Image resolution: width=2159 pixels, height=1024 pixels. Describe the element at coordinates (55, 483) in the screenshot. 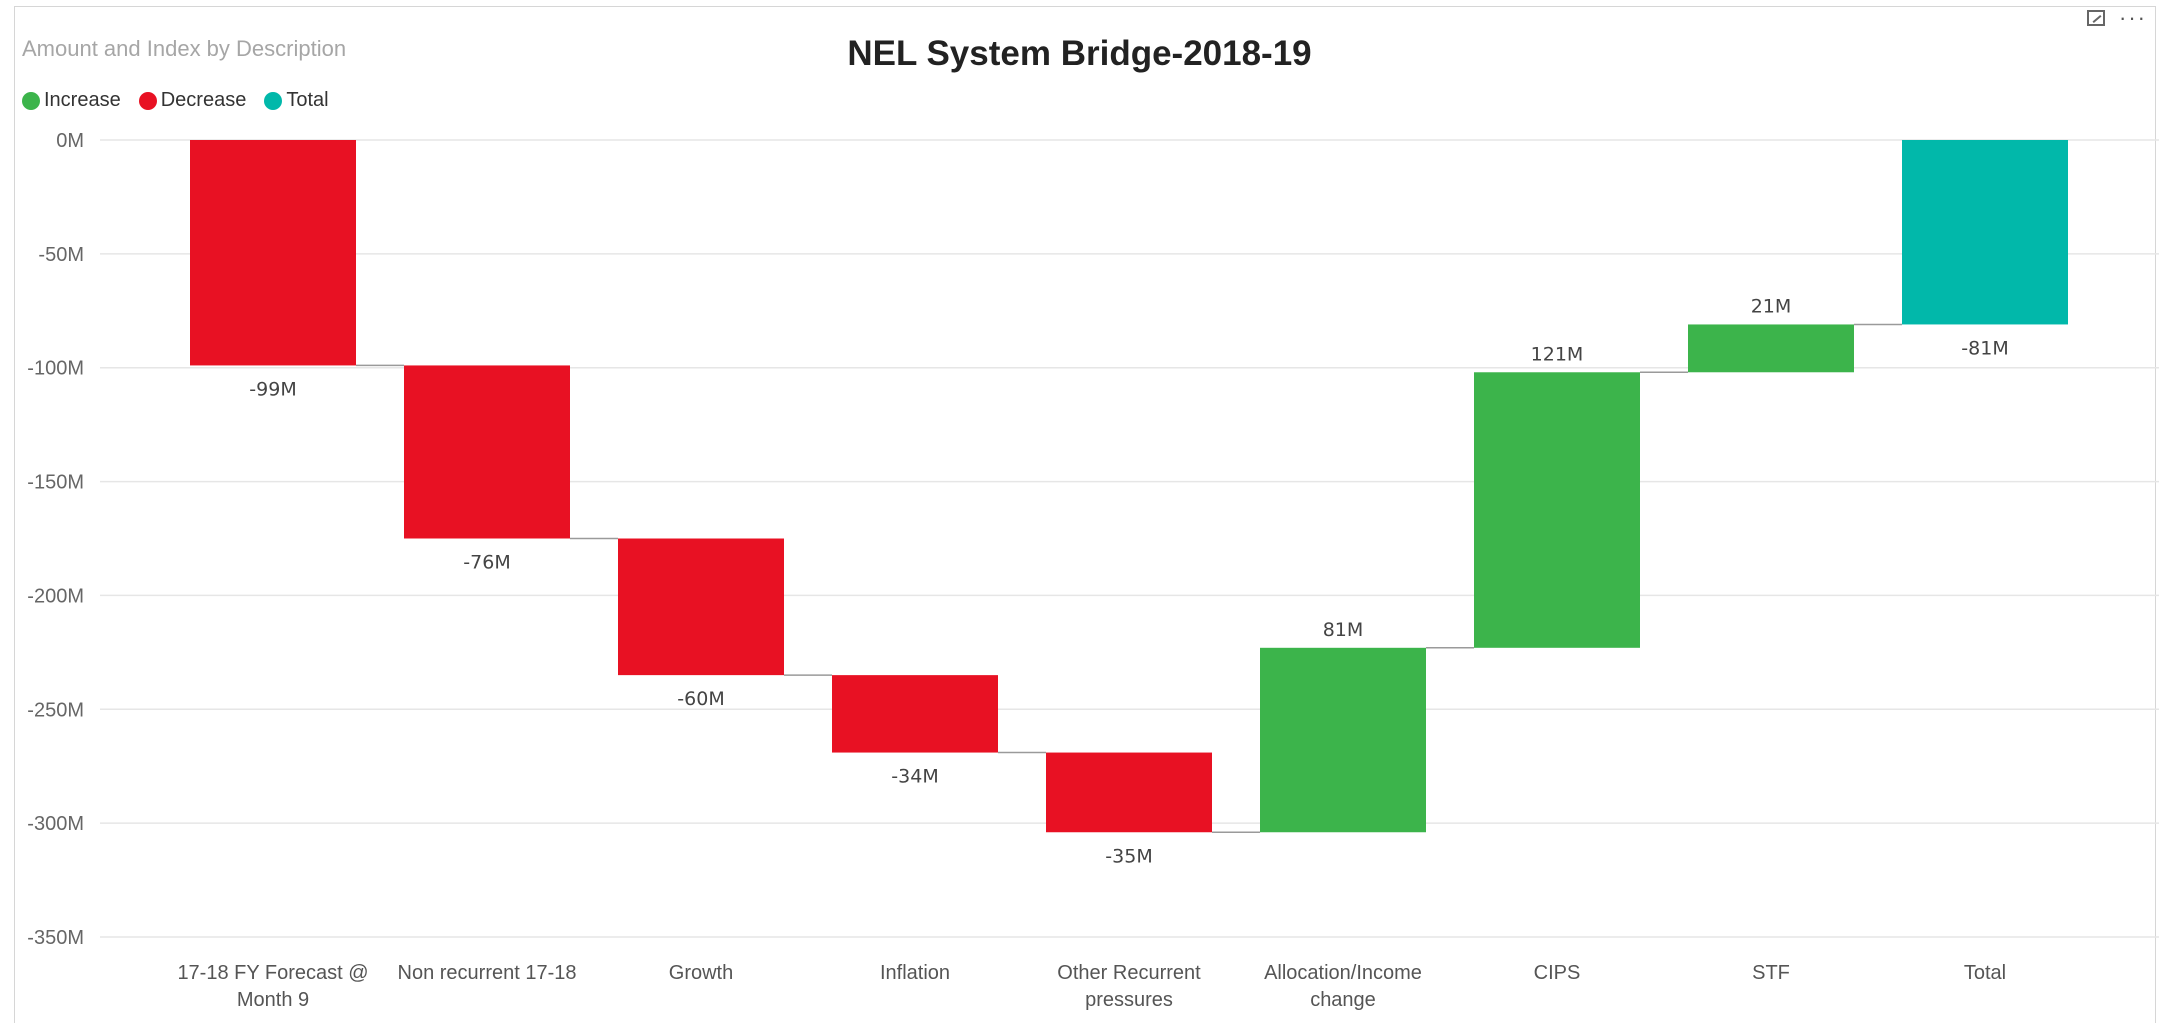

I see `y-tick-label: -150M` at that location.